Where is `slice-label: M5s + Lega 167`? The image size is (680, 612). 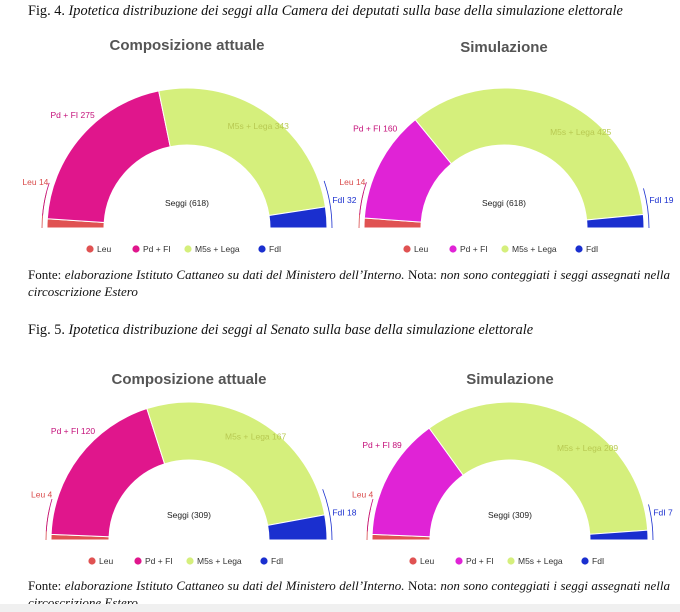 slice-label: M5s + Lega 167 is located at coordinates (255, 436).